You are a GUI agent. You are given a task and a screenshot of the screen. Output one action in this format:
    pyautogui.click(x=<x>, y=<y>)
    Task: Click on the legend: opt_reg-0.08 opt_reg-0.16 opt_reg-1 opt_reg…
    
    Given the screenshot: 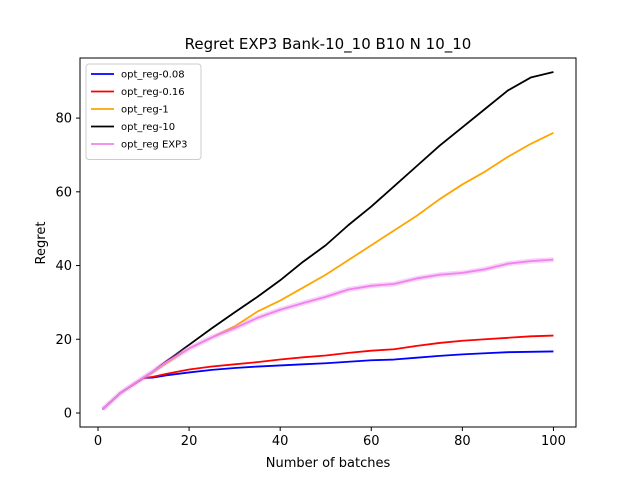 What is the action you would take?
    pyautogui.click(x=143, y=111)
    